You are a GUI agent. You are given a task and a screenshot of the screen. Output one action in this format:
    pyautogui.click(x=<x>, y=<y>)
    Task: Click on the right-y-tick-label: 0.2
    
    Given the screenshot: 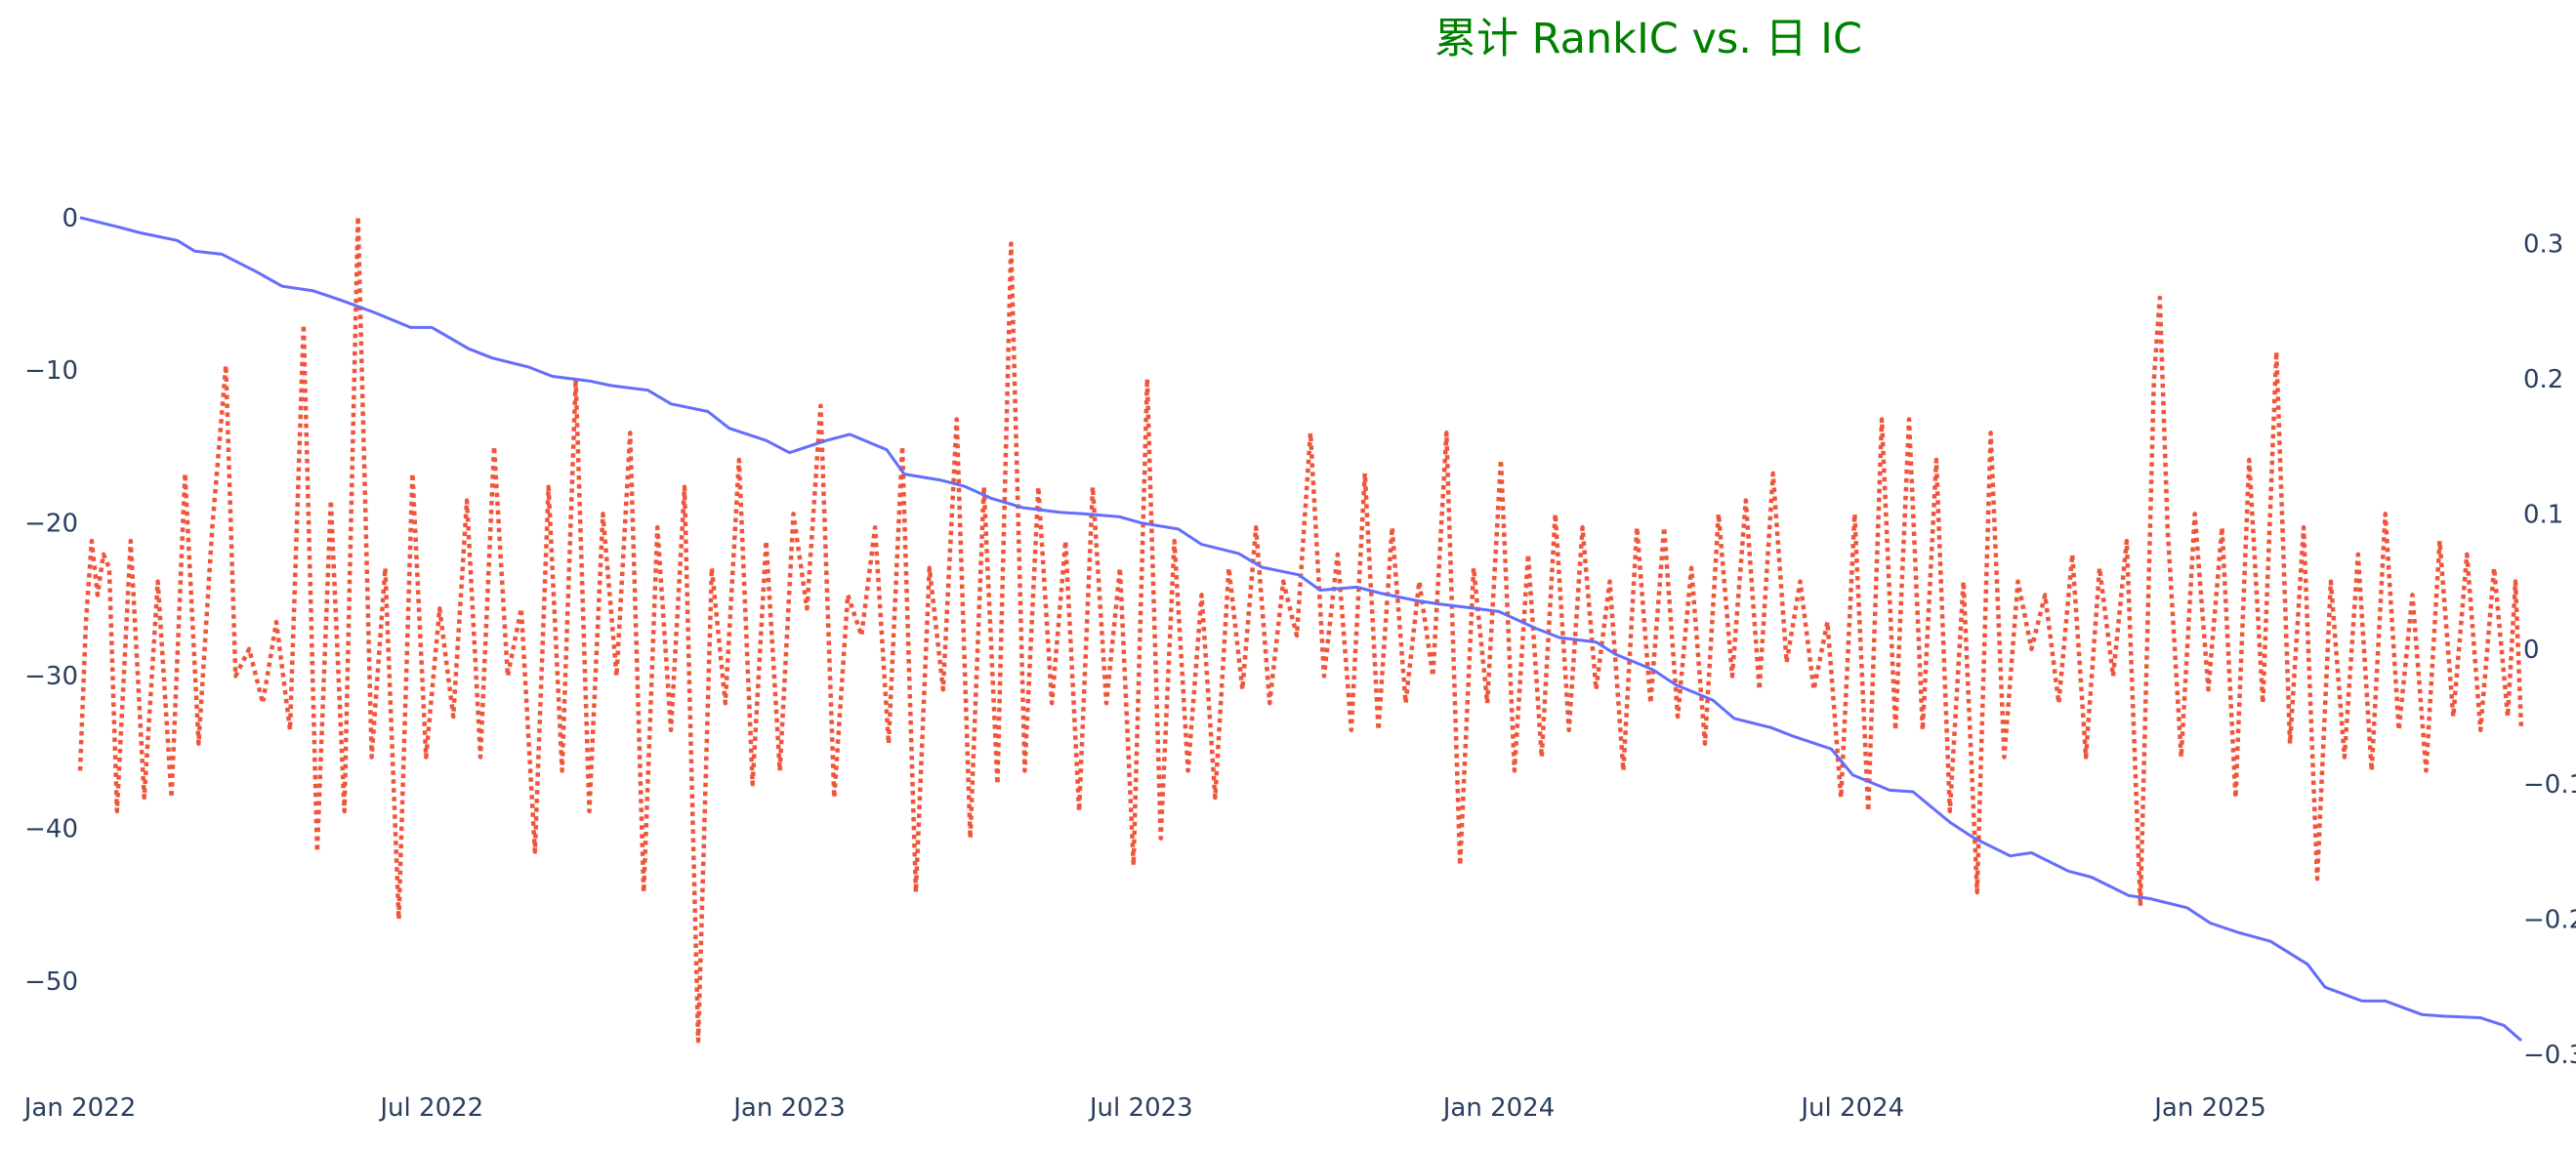 What is the action you would take?
    pyautogui.click(x=2543, y=379)
    